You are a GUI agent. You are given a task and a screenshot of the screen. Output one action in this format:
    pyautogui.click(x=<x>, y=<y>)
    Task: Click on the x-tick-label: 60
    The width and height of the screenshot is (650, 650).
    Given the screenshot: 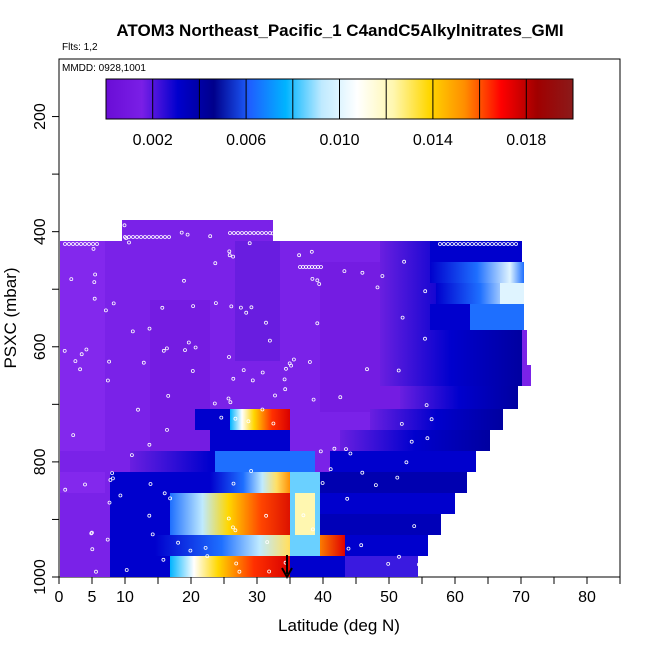 What is the action you would take?
    pyautogui.click(x=455, y=597)
    